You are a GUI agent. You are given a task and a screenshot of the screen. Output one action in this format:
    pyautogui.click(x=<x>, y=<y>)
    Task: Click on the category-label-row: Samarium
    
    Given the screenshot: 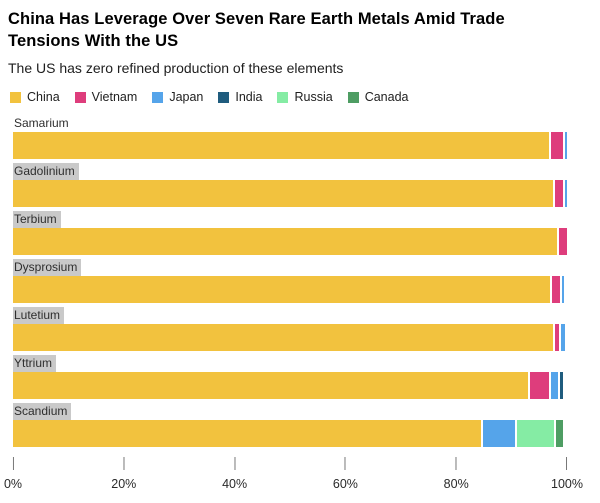 What is the action you would take?
    pyautogui.click(x=302, y=122)
    